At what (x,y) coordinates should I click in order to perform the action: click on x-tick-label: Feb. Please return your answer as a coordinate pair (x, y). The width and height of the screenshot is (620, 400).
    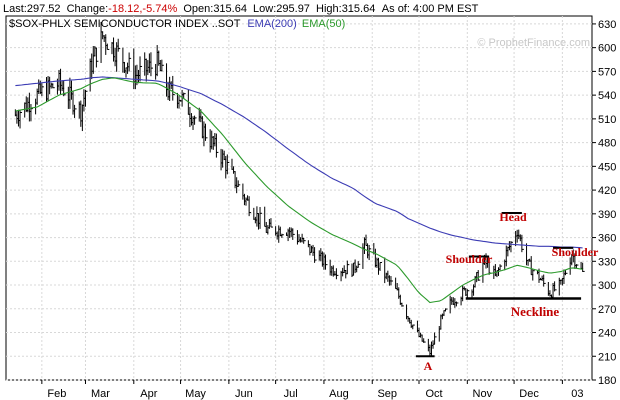
    Looking at the image, I should click on (56, 394).